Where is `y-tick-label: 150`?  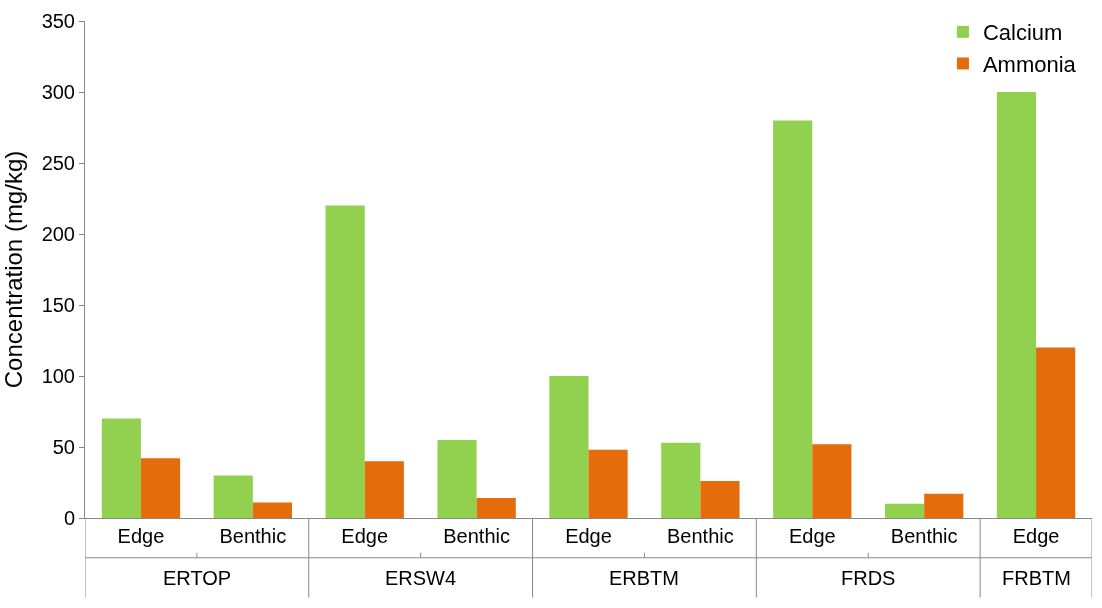 y-tick-label: 150 is located at coordinates (58, 305).